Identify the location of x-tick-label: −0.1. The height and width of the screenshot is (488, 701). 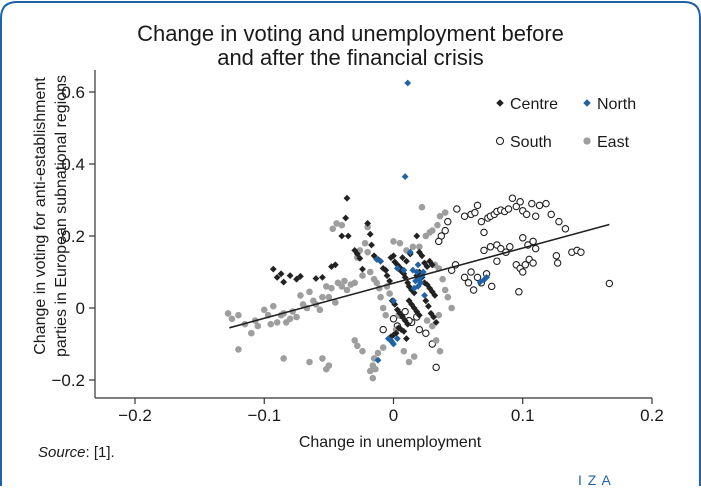
(264, 415).